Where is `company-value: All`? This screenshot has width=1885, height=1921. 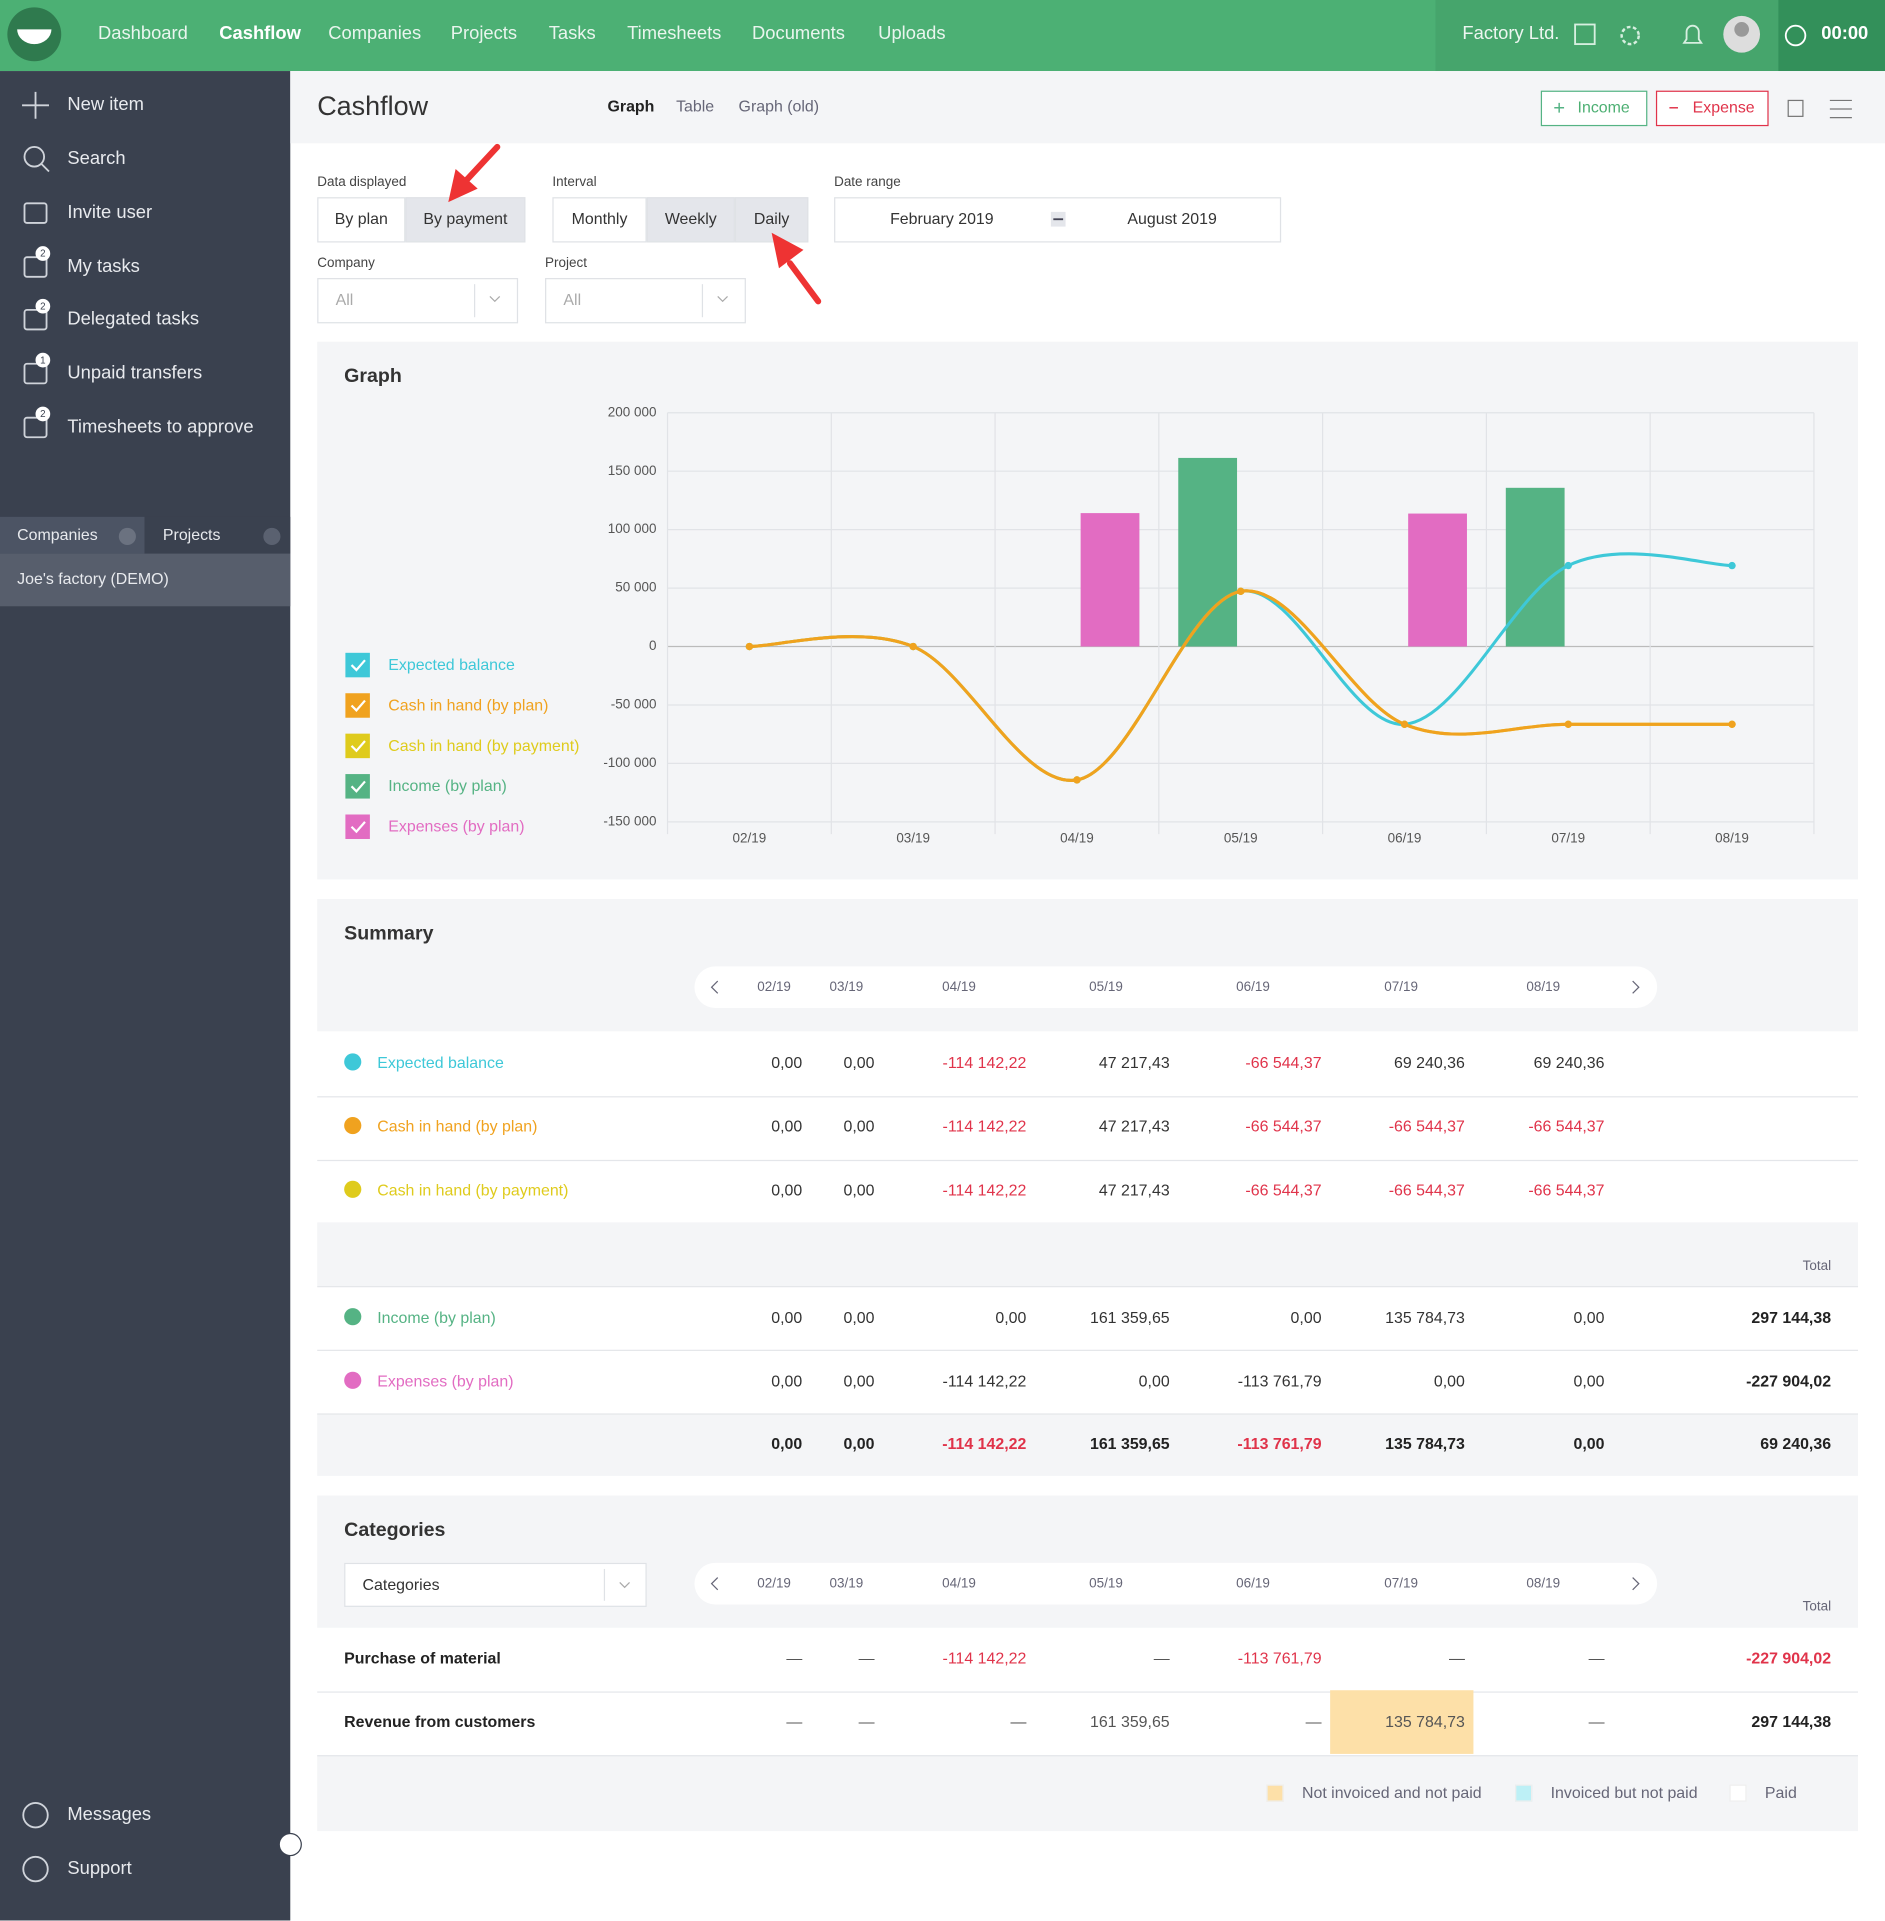 company-value: All is located at coordinates (344, 299).